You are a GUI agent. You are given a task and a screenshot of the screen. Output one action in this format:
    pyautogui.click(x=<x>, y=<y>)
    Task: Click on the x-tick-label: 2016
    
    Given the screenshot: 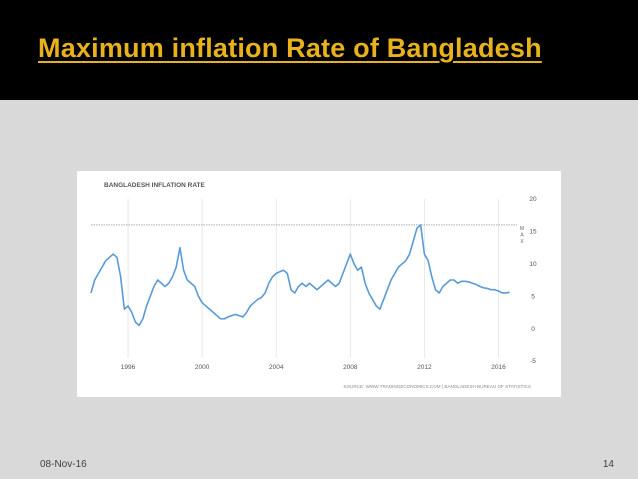 What is the action you would take?
    pyautogui.click(x=498, y=367)
    